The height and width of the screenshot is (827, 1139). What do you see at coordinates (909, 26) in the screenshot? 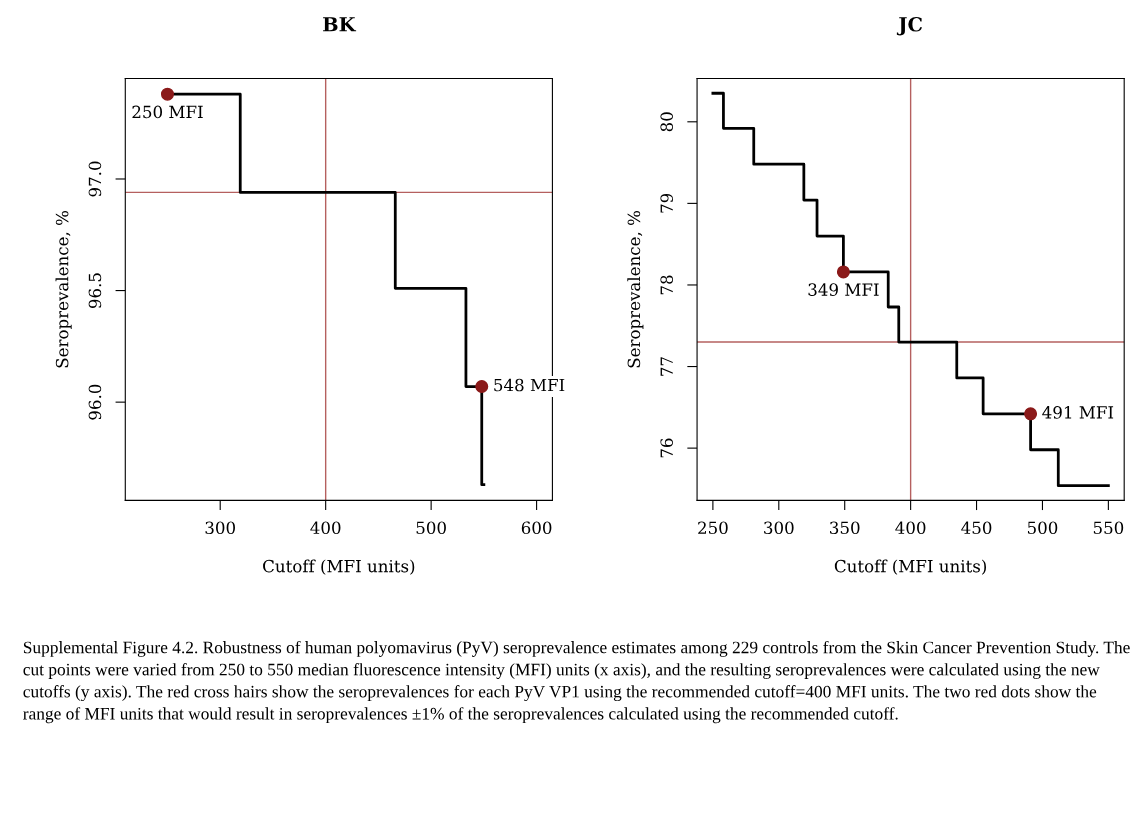
I see `chart-title: JC` at bounding box center [909, 26].